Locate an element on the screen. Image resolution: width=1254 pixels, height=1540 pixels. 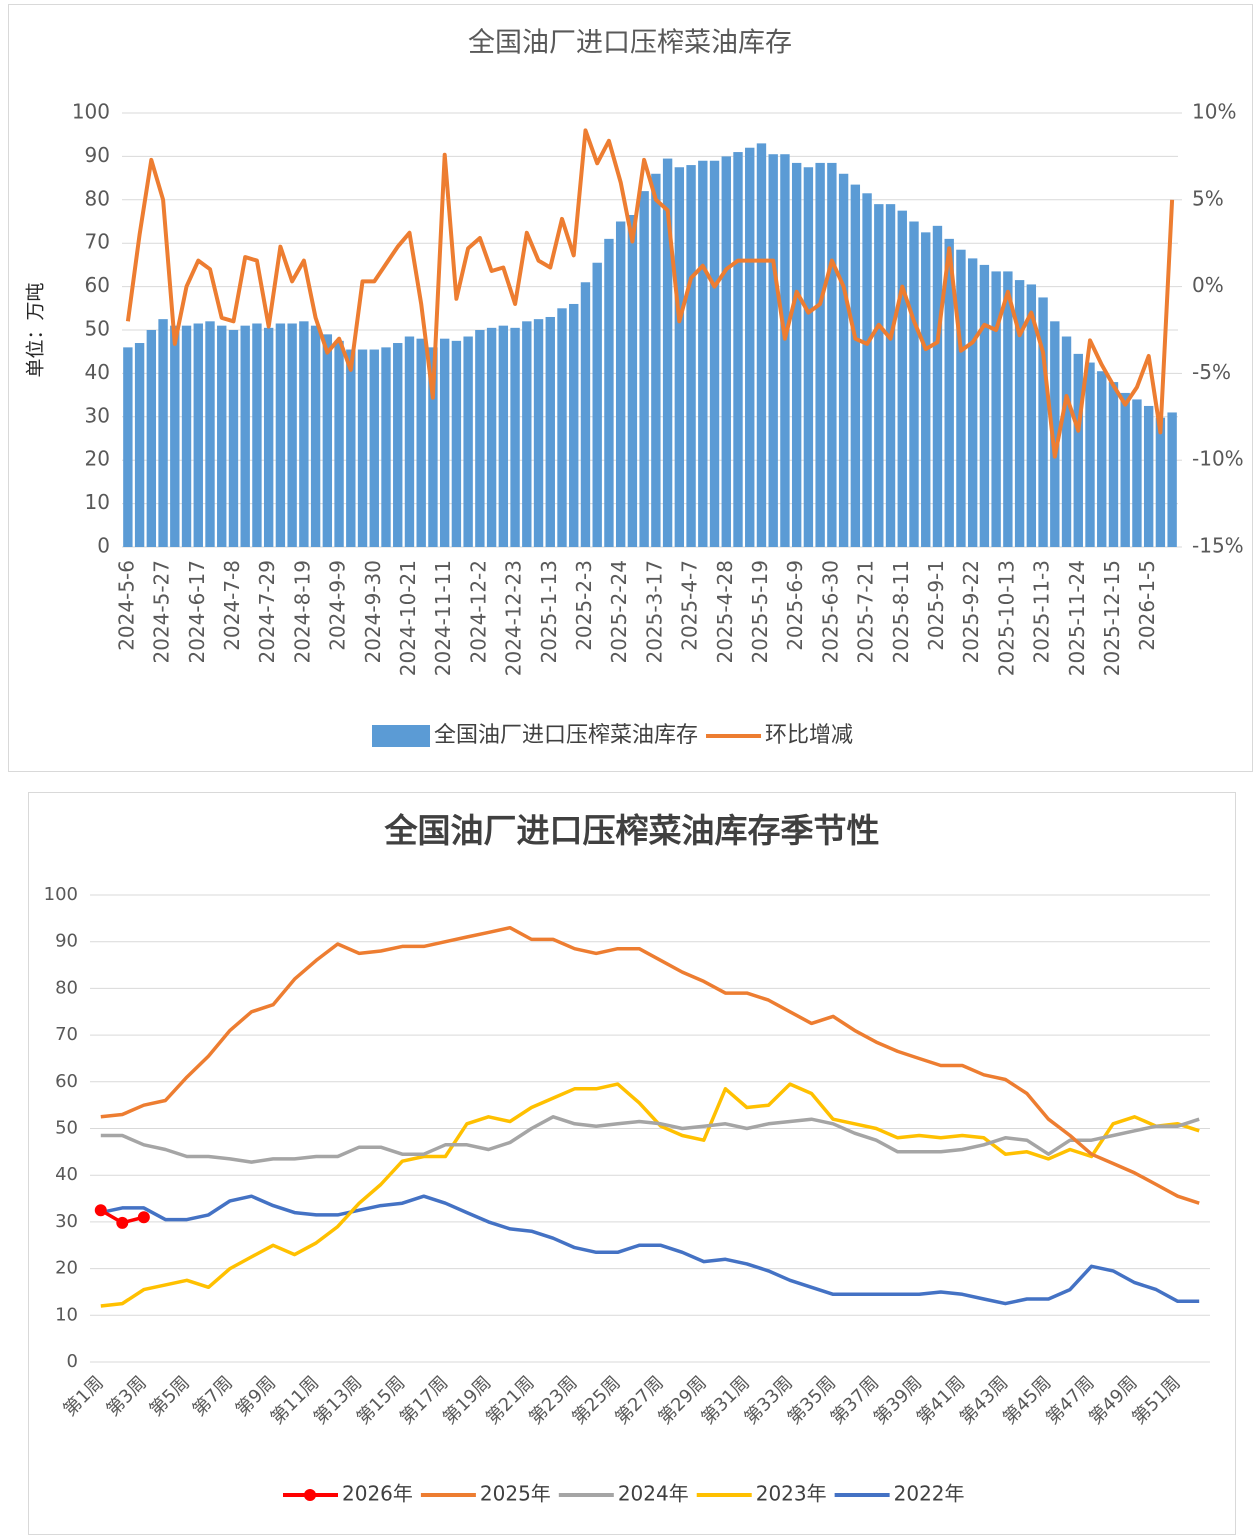
y-tick-label: 10 is located at coordinates (97, 502).